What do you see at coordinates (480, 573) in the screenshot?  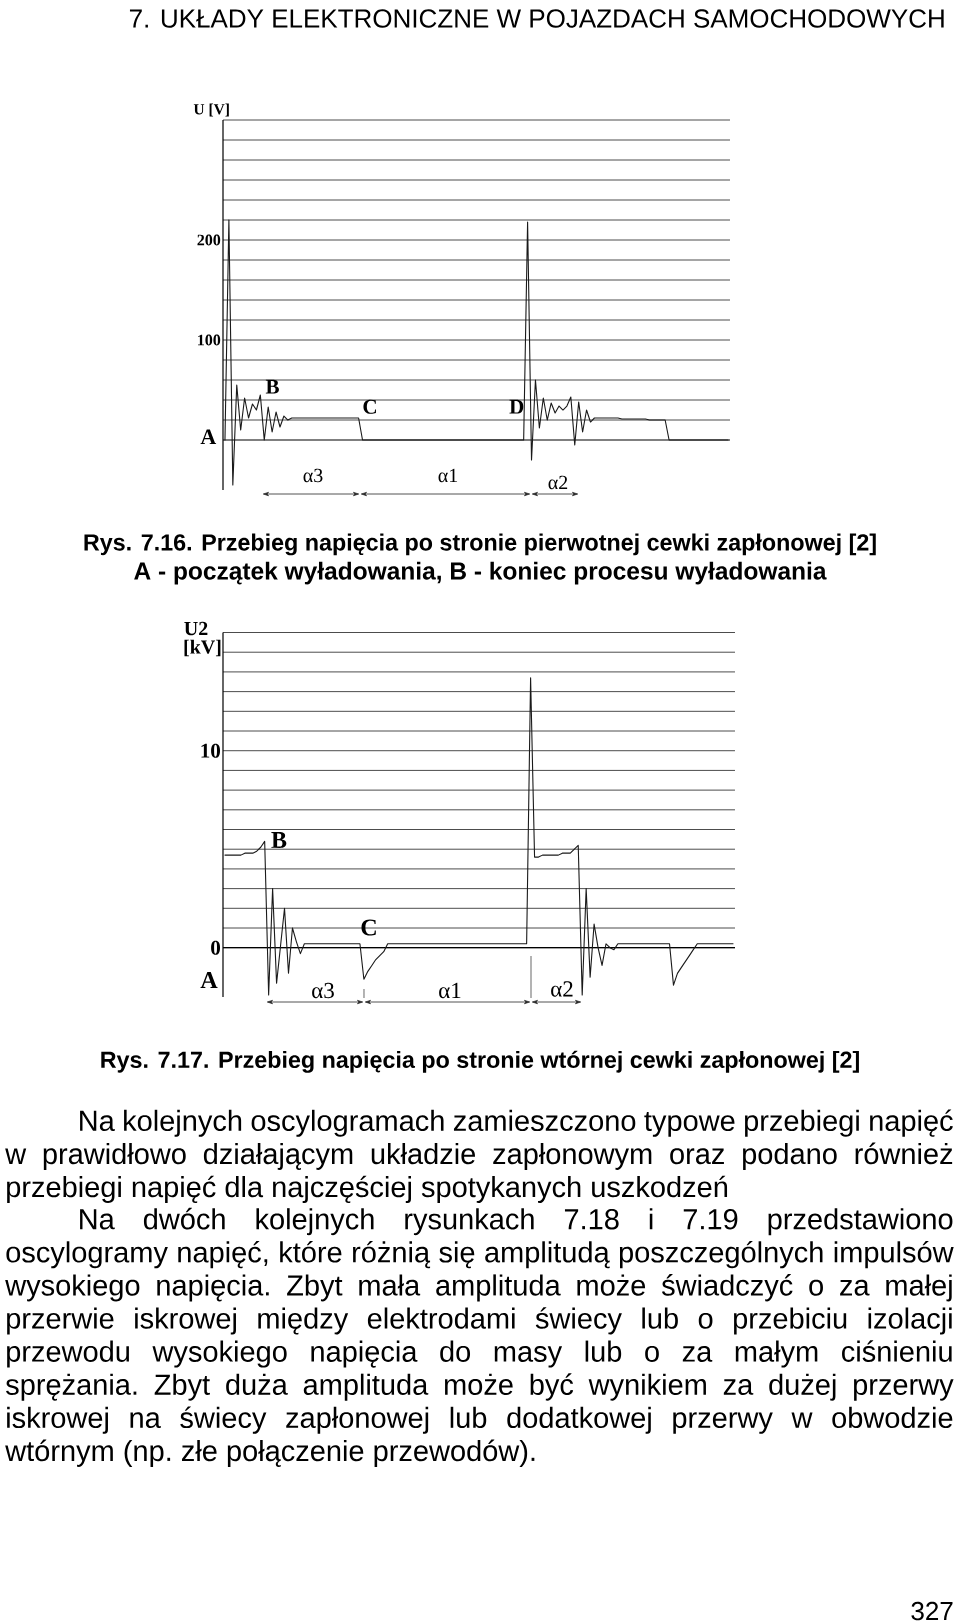 I see `text: A - początek wyładowania, B - koniec procesu wyładowania` at bounding box center [480, 573].